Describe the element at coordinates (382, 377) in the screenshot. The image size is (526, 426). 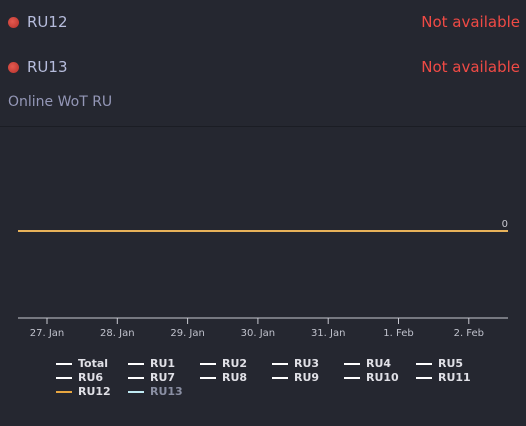
I see `legend-label: RU10` at that location.